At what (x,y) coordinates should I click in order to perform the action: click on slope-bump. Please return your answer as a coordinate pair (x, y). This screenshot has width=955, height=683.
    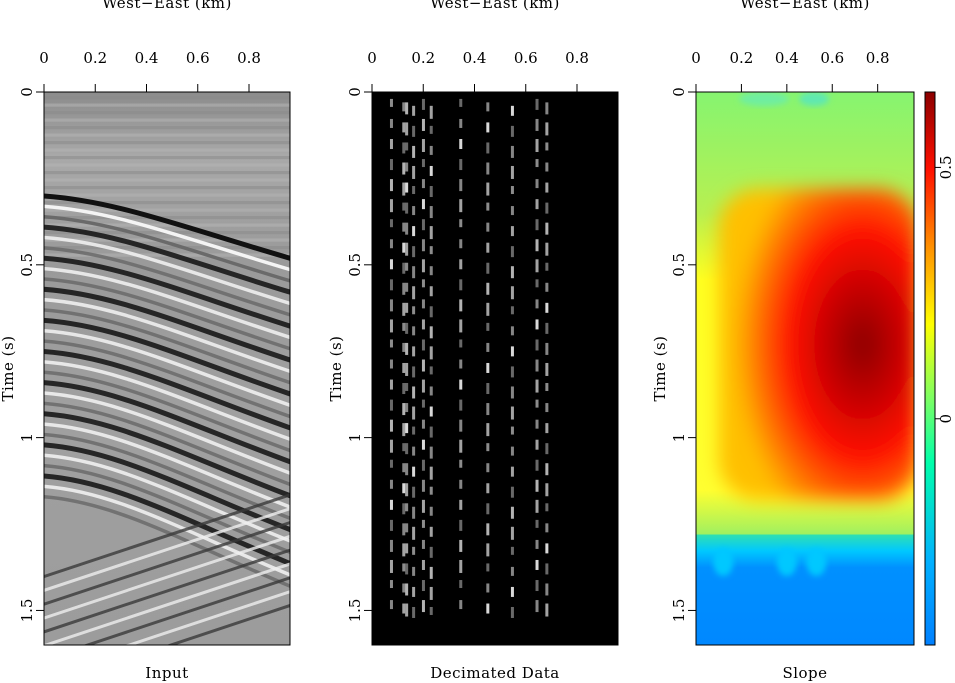
    Looking at the image, I should click on (816, 562).